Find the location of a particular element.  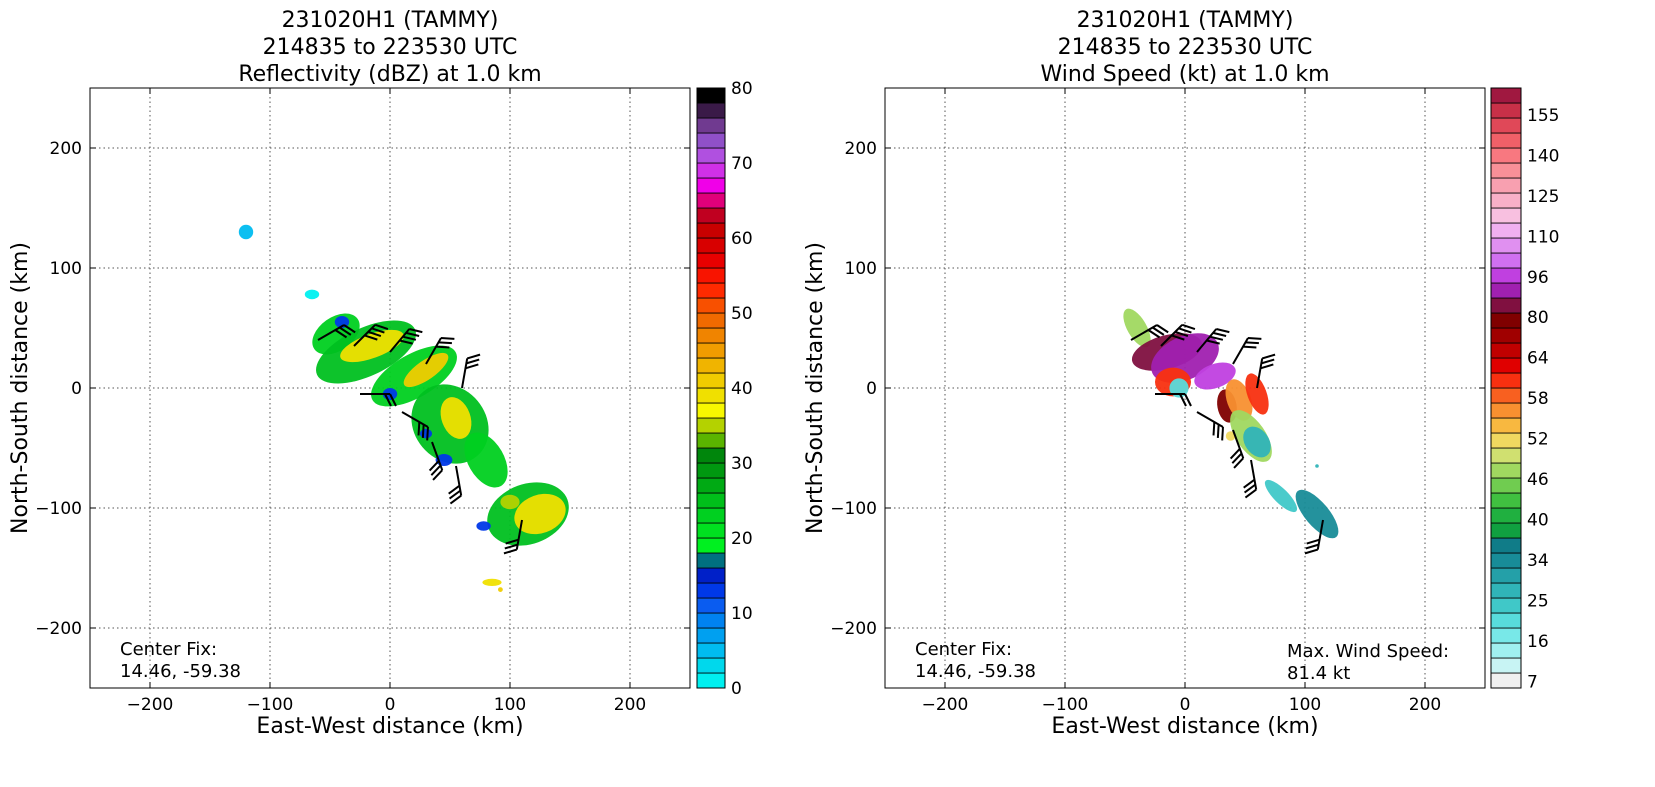

data-field is located at coordinates (1231, 431).